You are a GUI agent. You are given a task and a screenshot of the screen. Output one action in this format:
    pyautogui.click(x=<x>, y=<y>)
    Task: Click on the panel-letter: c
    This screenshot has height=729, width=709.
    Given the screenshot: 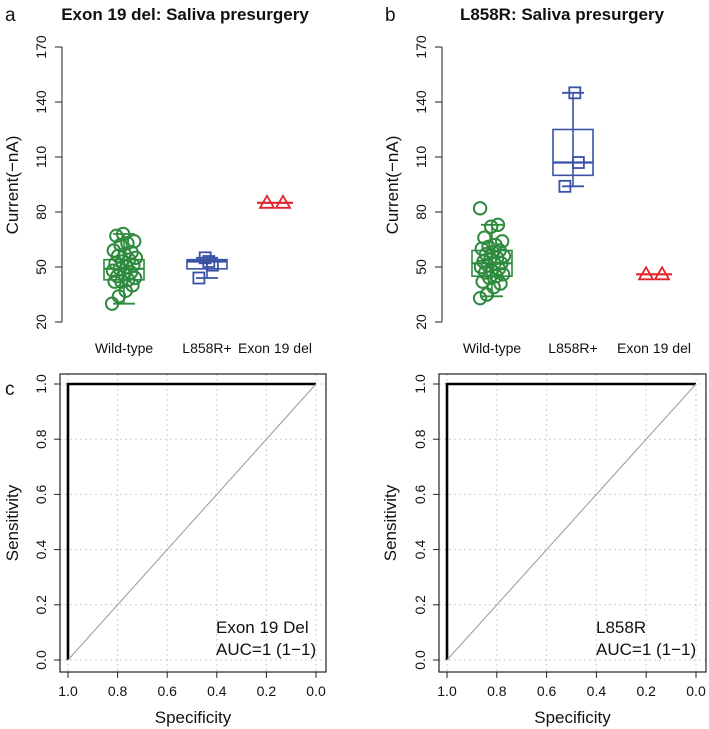 What is the action you would take?
    pyautogui.click(x=10, y=389)
    